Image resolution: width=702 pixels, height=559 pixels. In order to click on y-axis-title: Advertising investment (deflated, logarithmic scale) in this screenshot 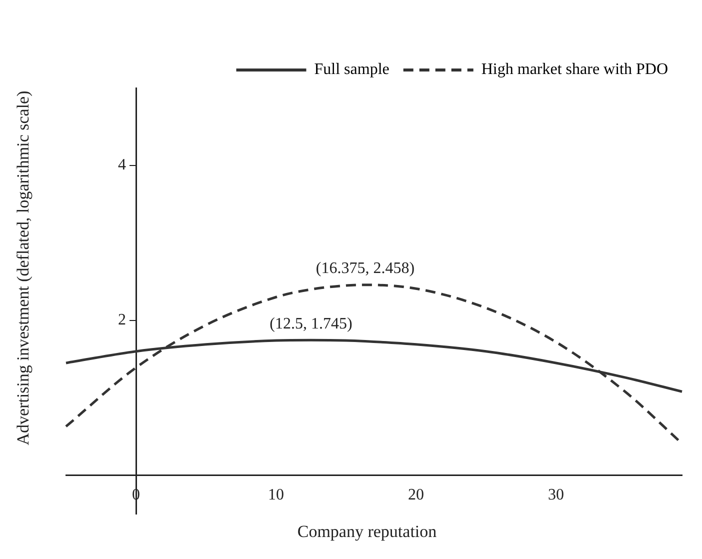, I will do `click(23, 268)`.